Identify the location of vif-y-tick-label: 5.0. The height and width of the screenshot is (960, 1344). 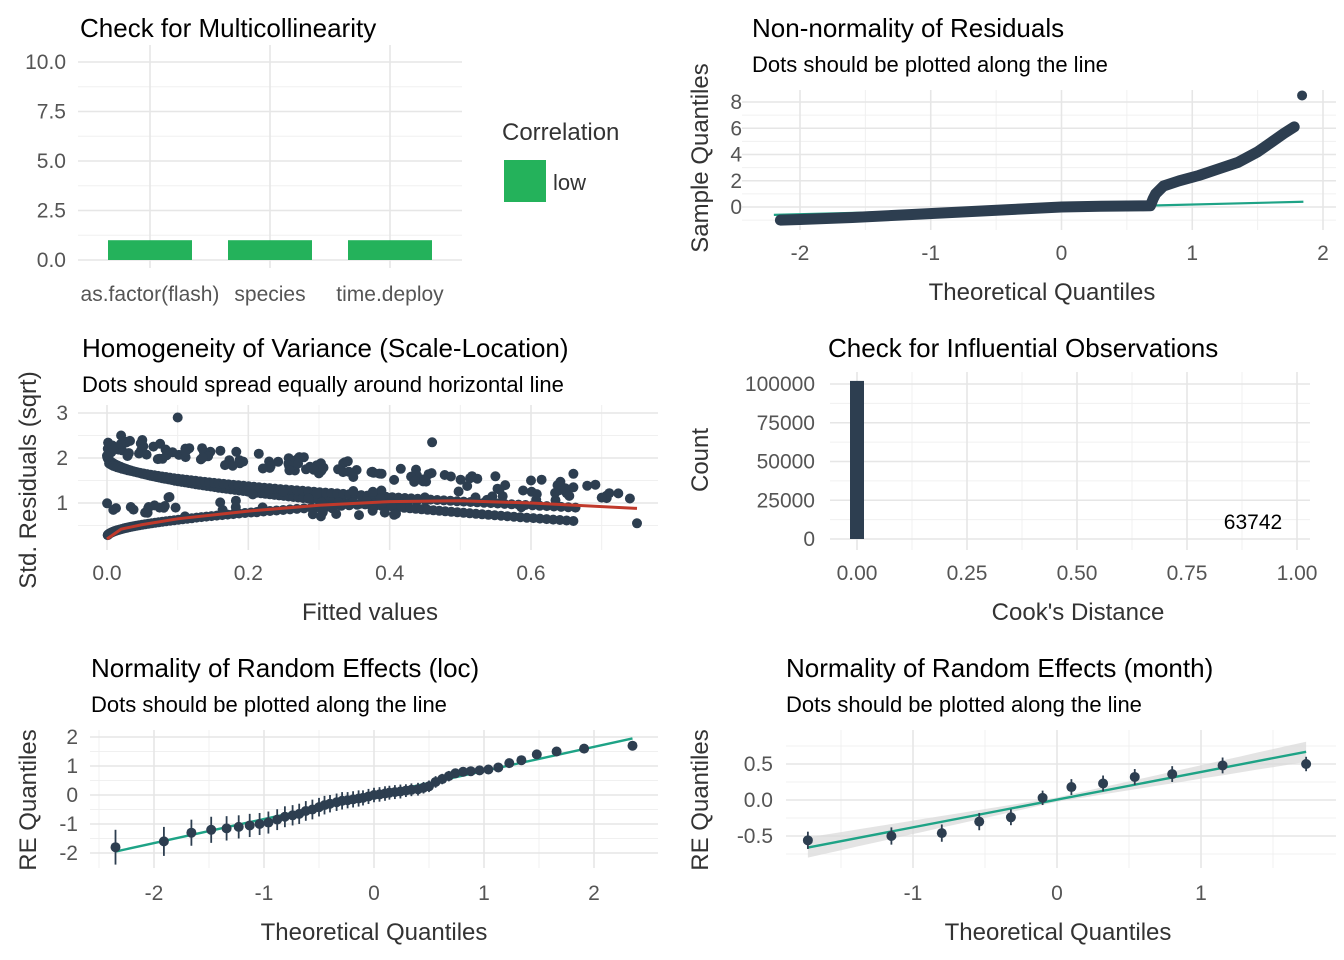
(51, 161).